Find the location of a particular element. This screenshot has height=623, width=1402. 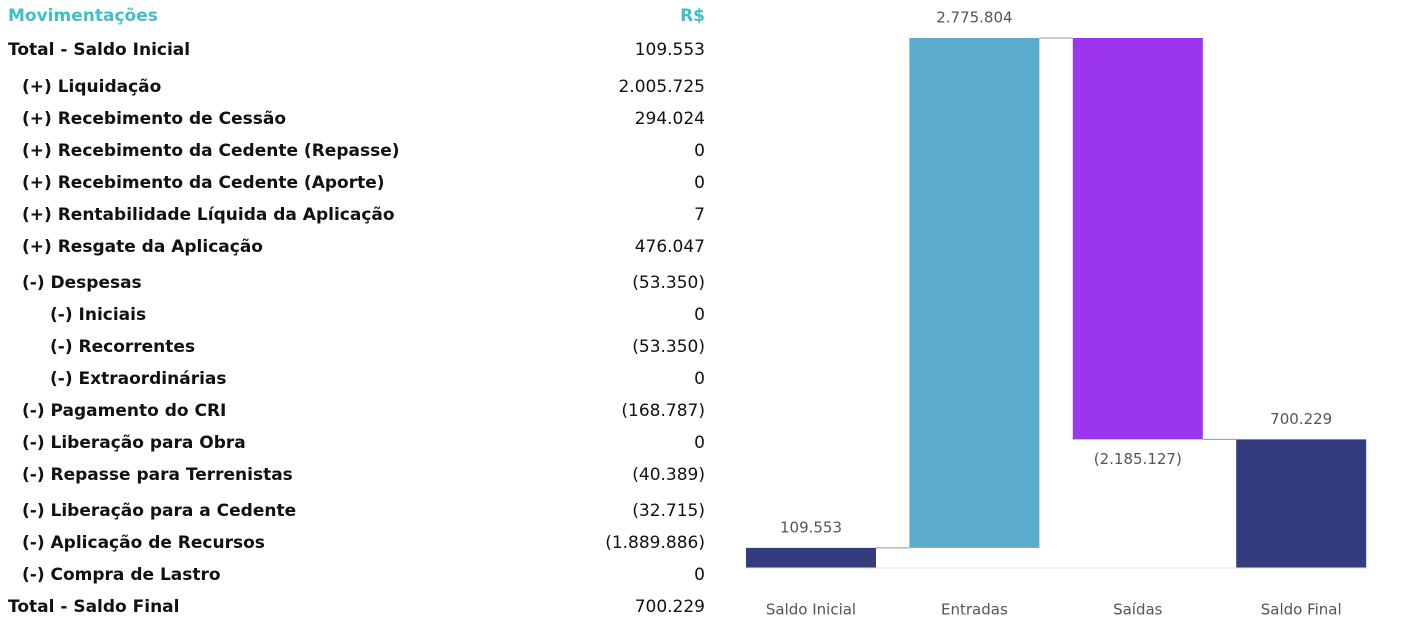

x-tick-label: Entradas is located at coordinates (974, 610).